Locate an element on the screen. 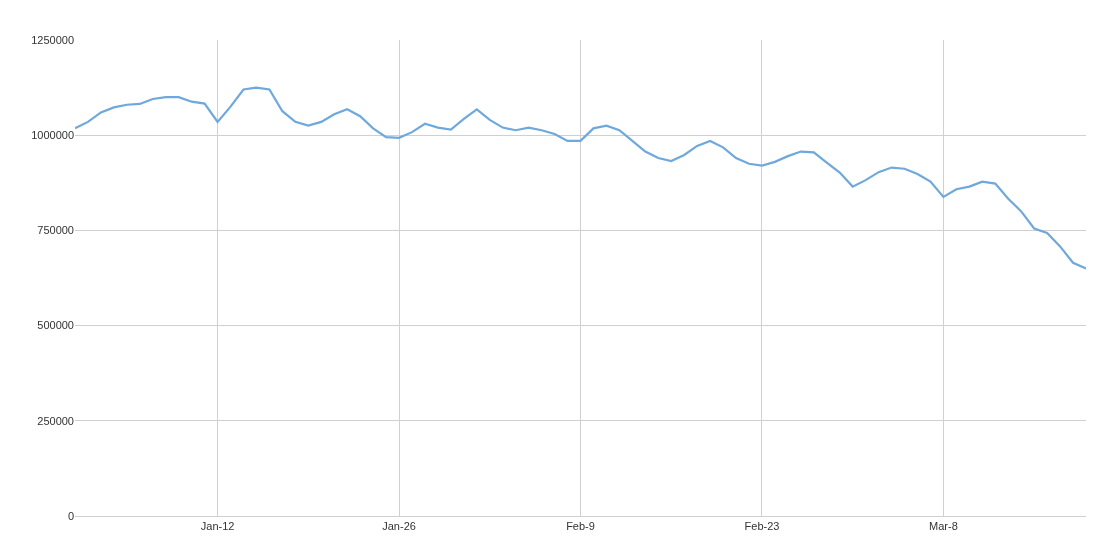 This screenshot has height=554, width=1094. y-tick-label: 1250000 is located at coordinates (52, 39).